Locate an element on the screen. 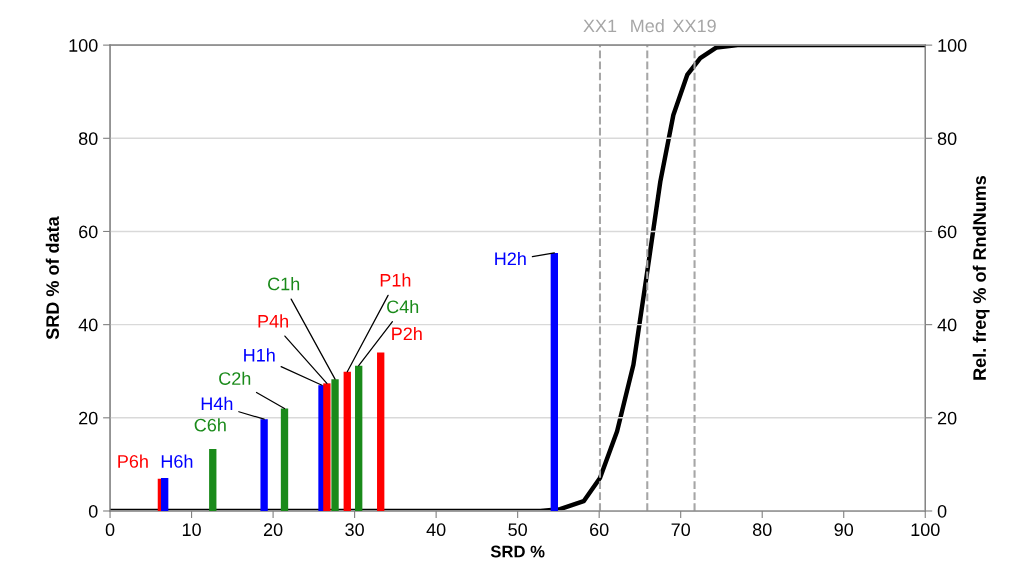 Image resolution: width=1019 pixels, height=586 pixels. y-tick-label: 20 is located at coordinates (88, 418).